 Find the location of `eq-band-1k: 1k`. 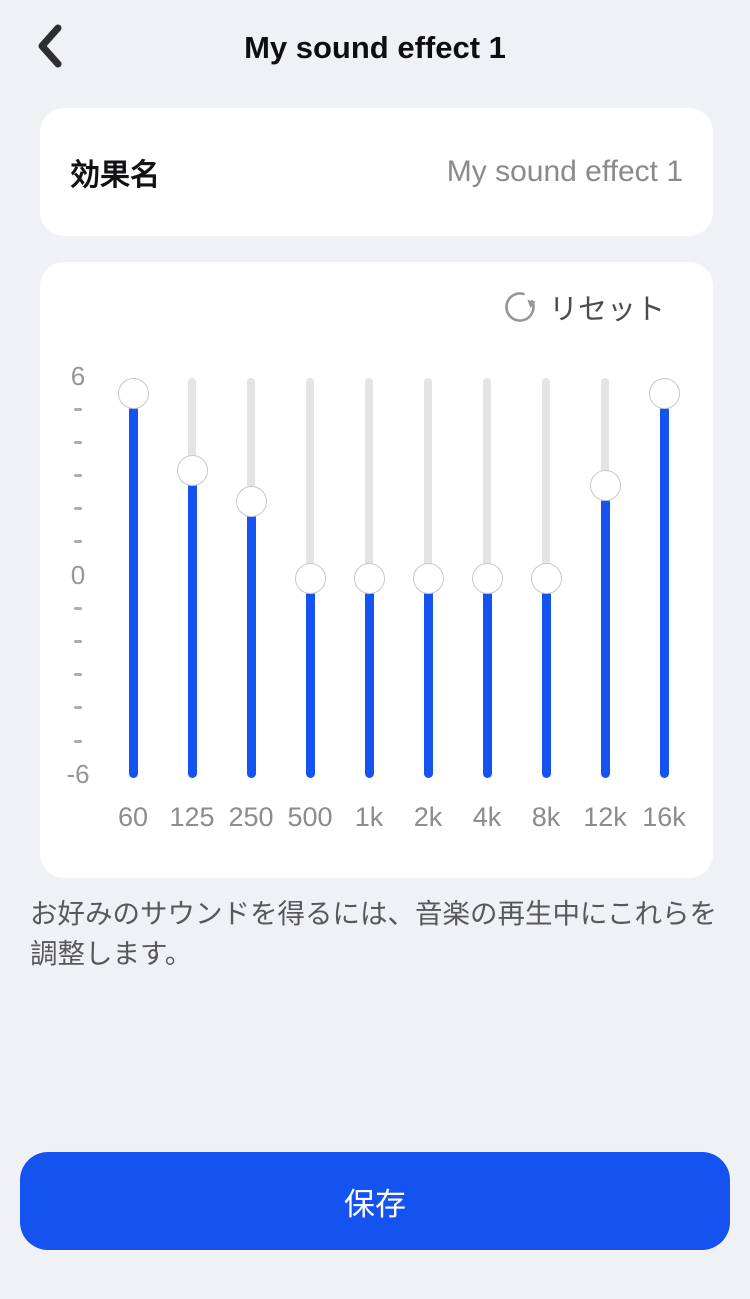

eq-band-1k: 1k is located at coordinates (369, 618).